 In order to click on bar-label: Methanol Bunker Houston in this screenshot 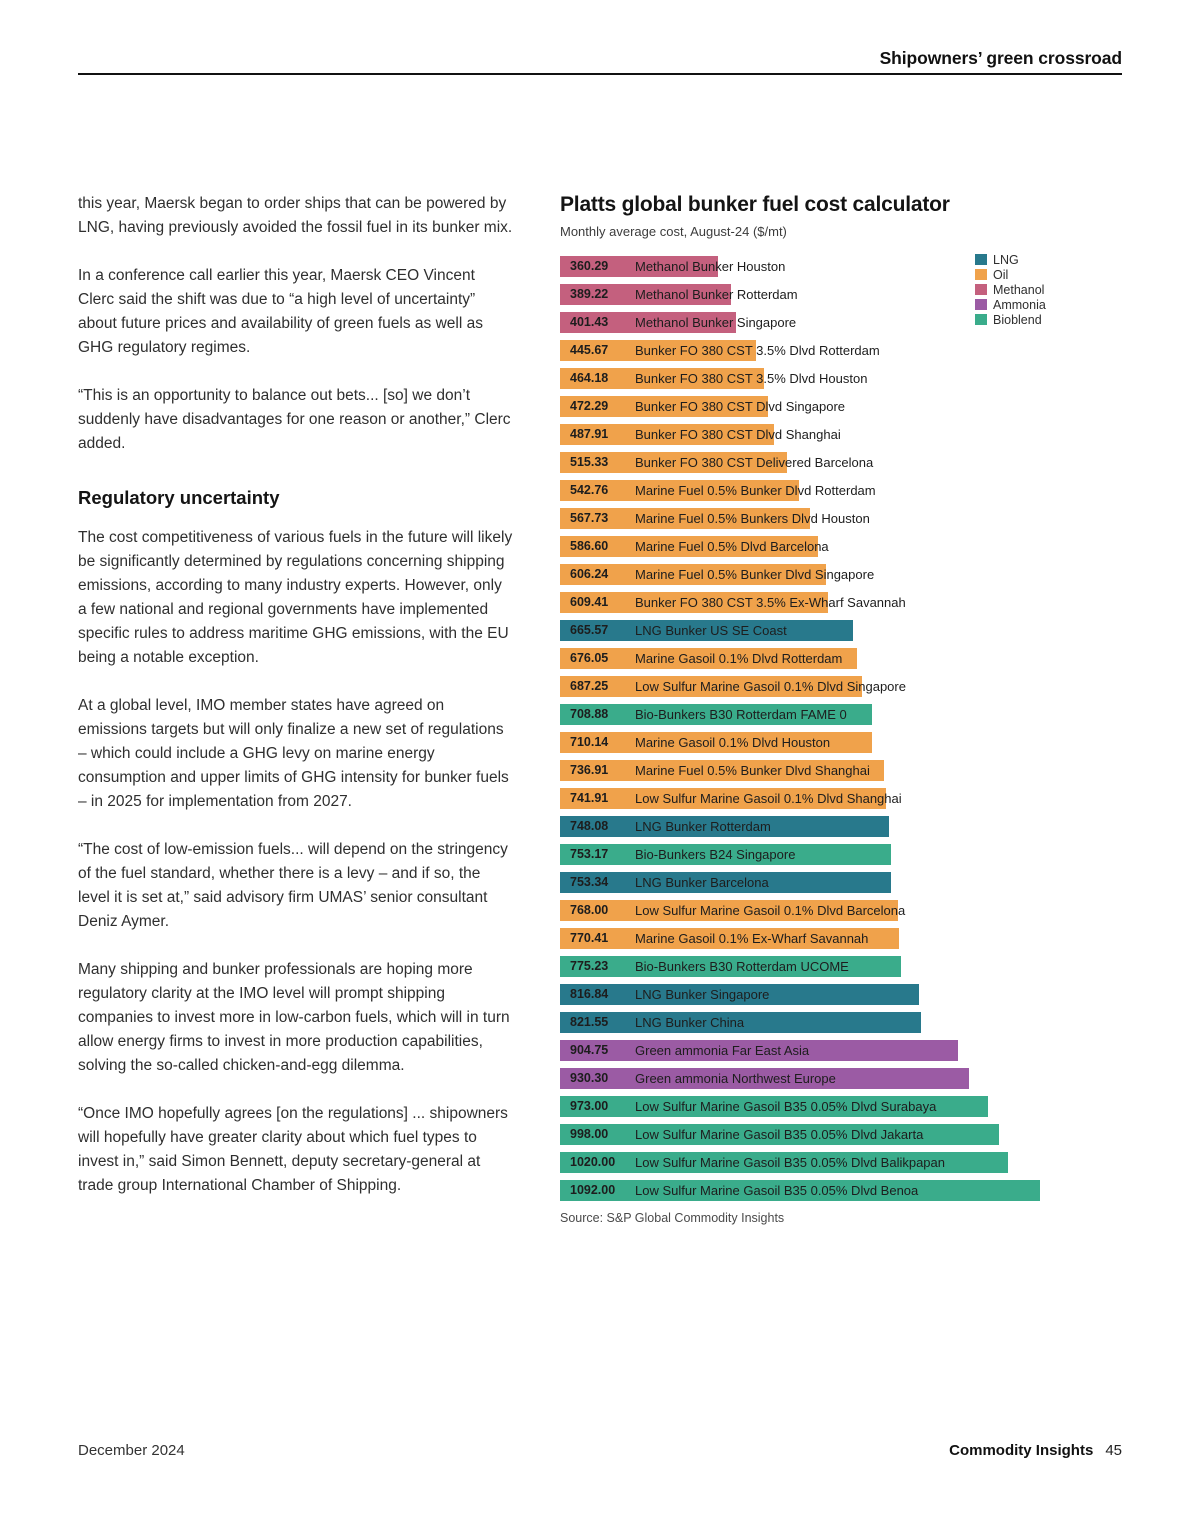, I will do `click(710, 266)`.